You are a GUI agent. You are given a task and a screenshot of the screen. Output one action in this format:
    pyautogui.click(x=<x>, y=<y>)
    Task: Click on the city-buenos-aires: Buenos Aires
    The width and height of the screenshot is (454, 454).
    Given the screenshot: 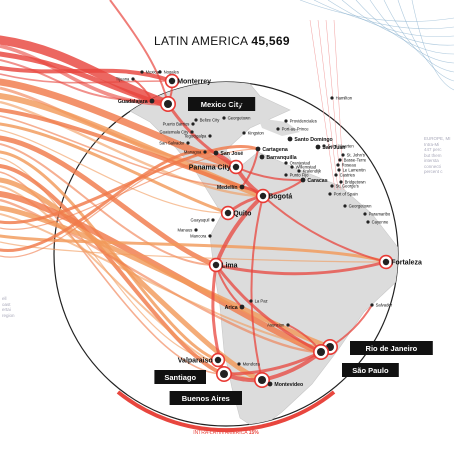 What is the action you would take?
    pyautogui.click(x=220, y=388)
    